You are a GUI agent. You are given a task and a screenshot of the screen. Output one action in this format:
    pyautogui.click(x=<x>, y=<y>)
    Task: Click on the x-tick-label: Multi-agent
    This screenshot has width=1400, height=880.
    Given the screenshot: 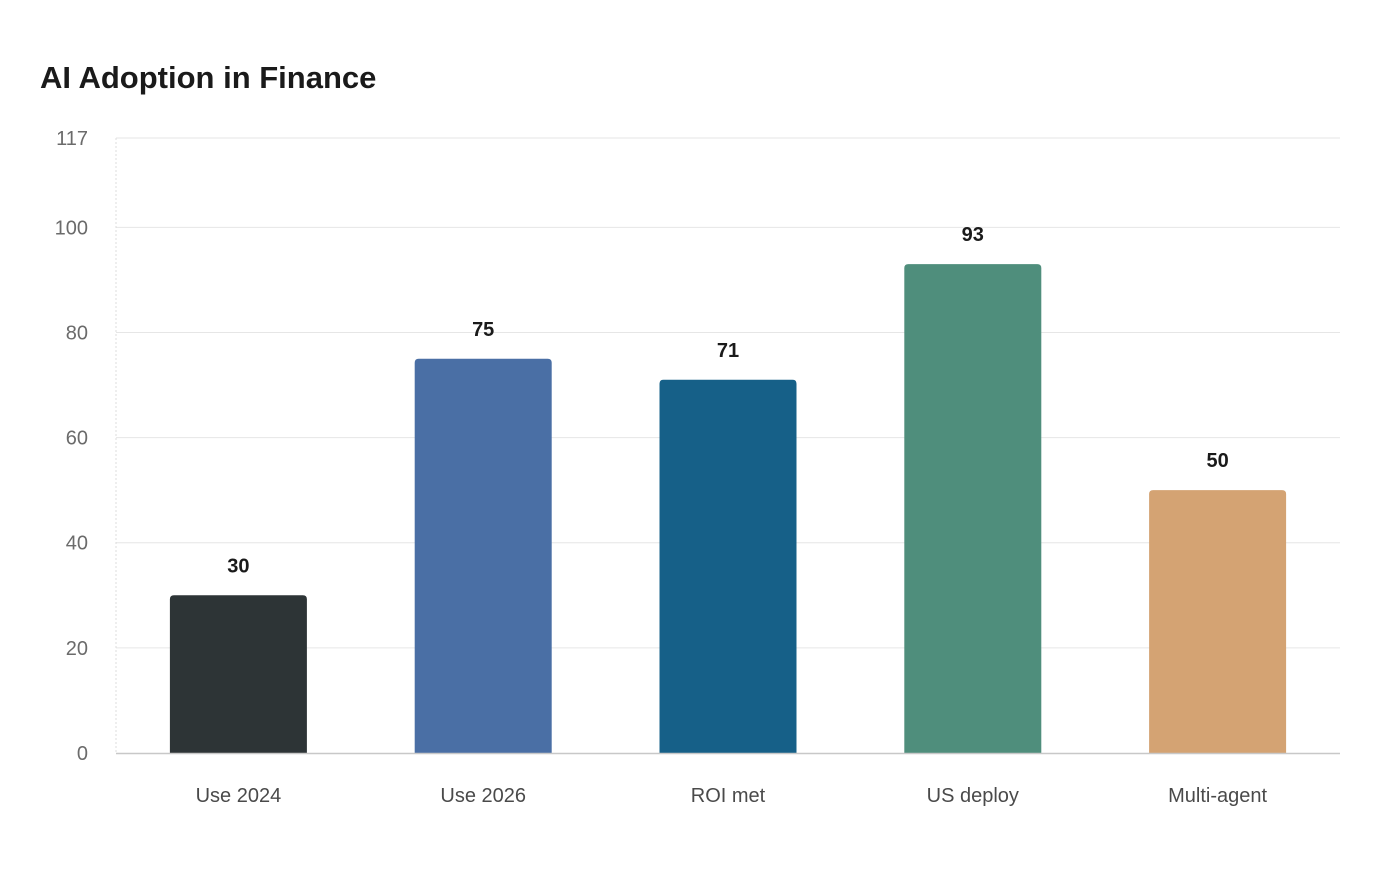 What is the action you would take?
    pyautogui.click(x=1217, y=796)
    